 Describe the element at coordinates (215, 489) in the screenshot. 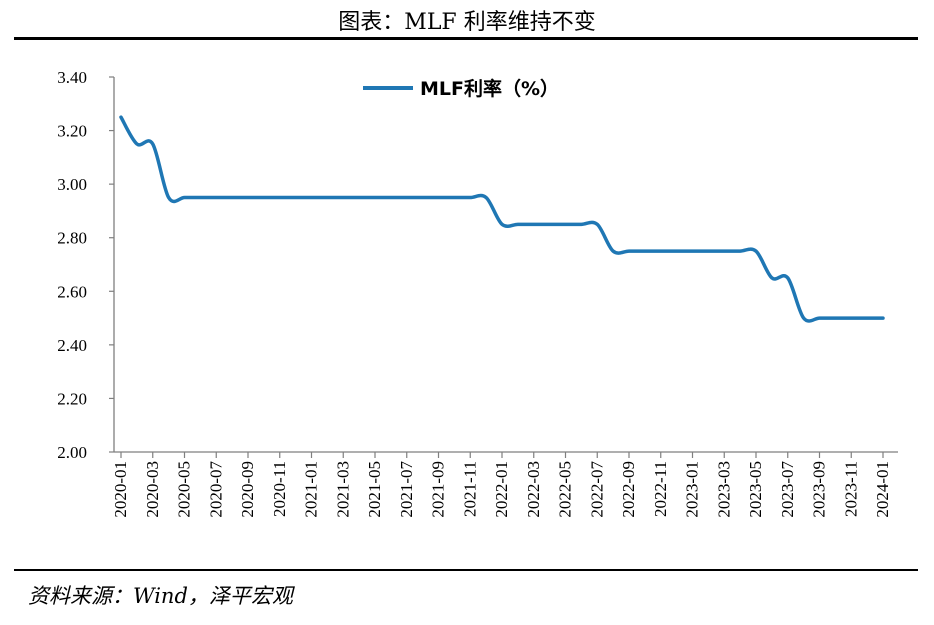

I see `x-tick-label: 2020-07` at that location.